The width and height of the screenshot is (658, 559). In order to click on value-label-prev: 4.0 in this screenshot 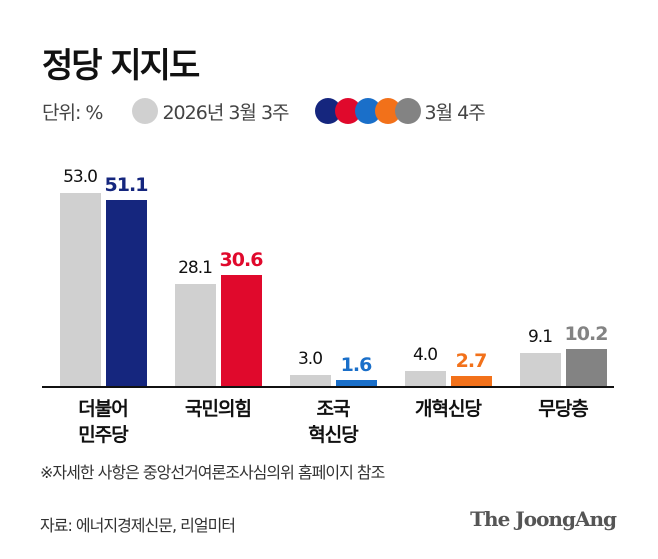, I will do `click(425, 355)`.